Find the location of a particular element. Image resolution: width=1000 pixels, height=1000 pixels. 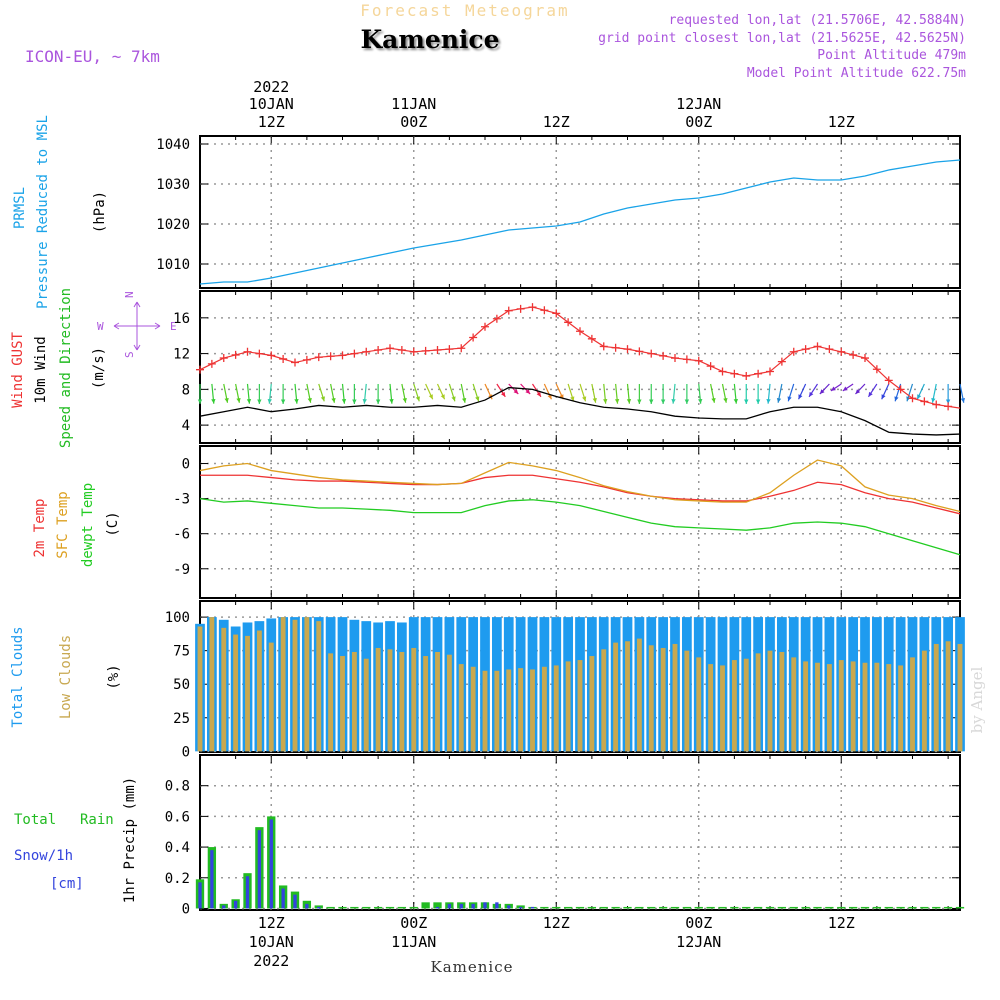

y-tick-label: -9 is located at coordinates (181, 570).